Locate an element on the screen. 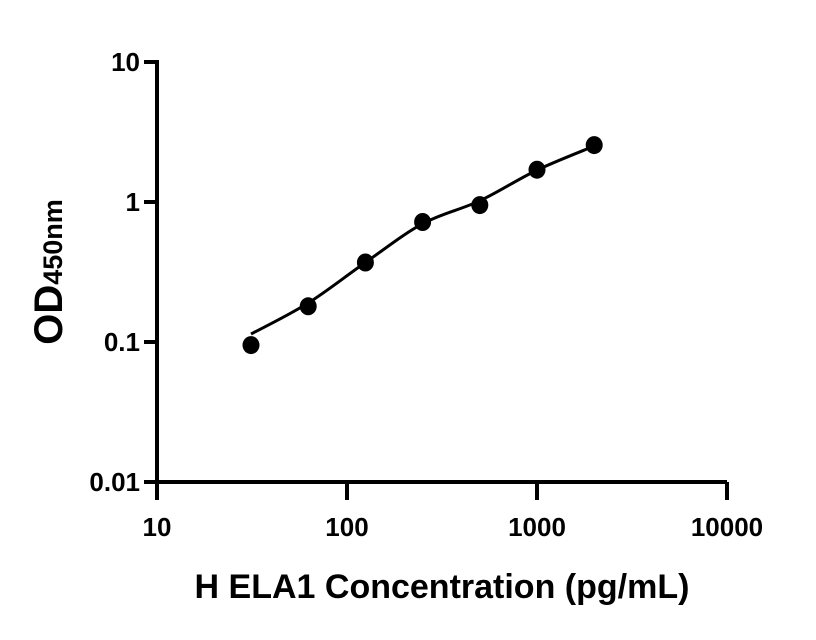  x-tick-label: 1000 is located at coordinates (537, 527).